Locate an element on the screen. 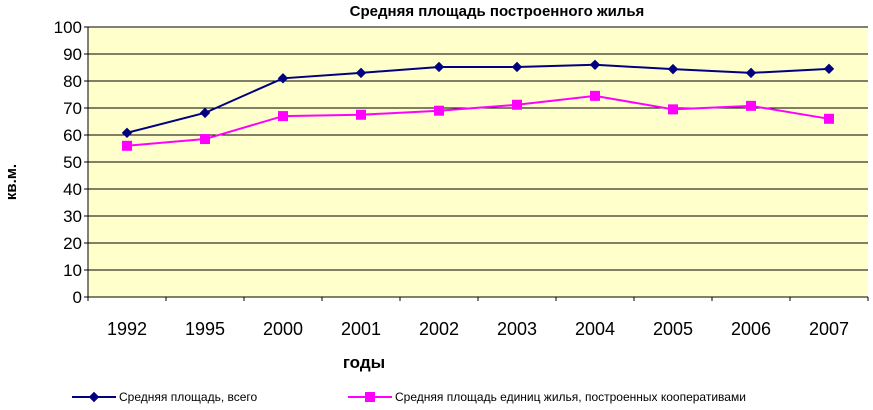 The height and width of the screenshot is (410, 873). y-axis-ticks: 0 10 20 30 40 50 60 70 80 90 100 is located at coordinates (68, 162).